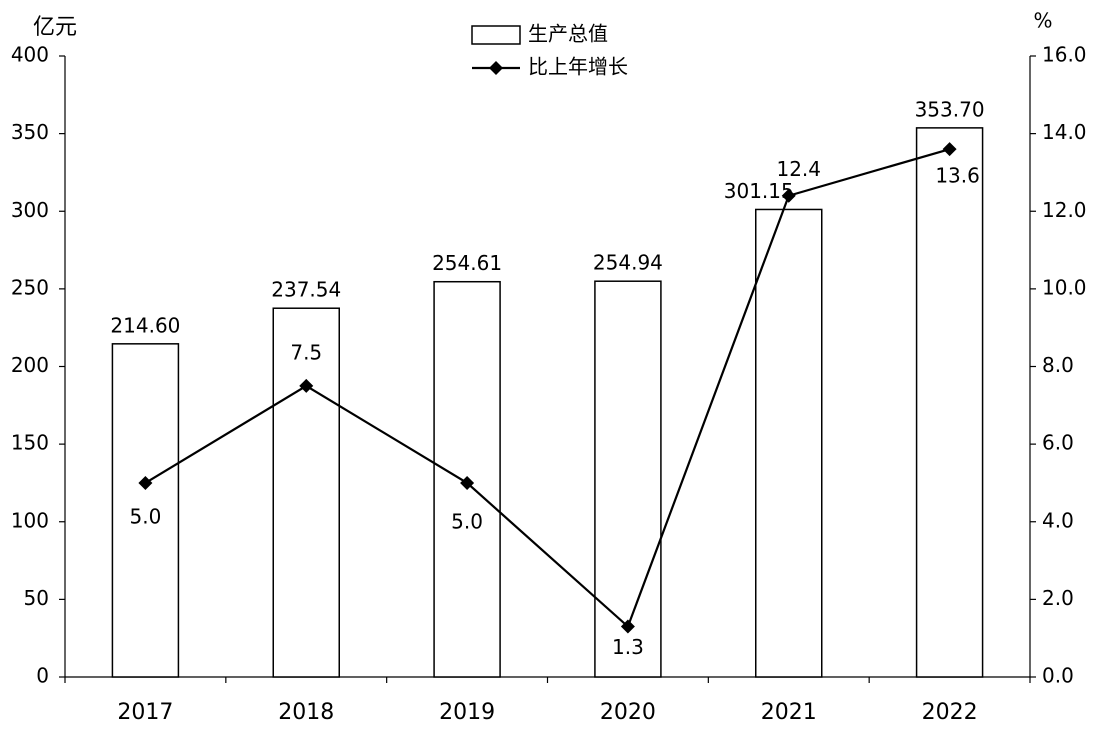 The image size is (1096, 733). I want to click on x-tick-label: 2019, so click(467, 712).